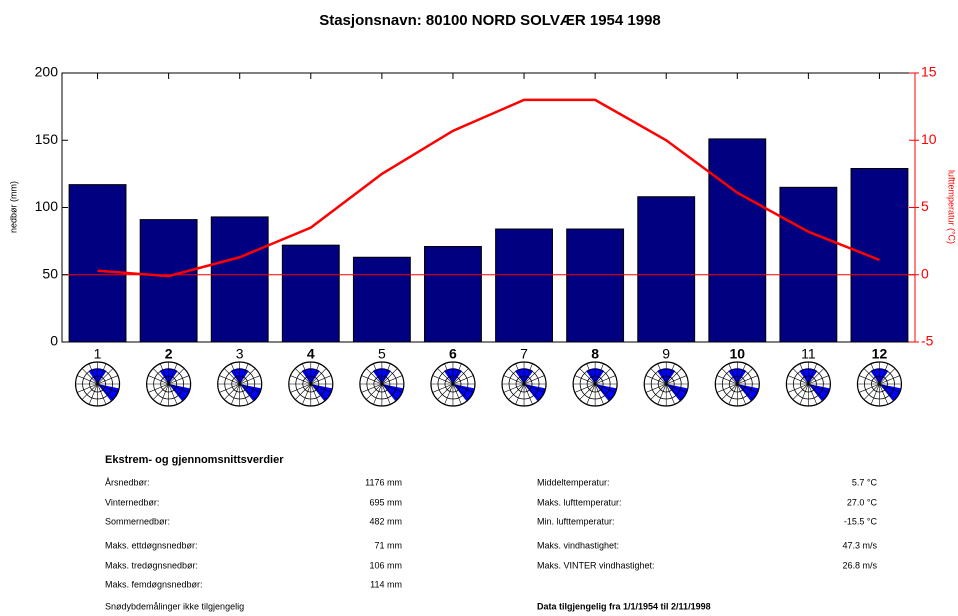 This screenshot has height=616, width=958. What do you see at coordinates (929, 139) in the screenshot?
I see `y2-tick-label: 10` at bounding box center [929, 139].